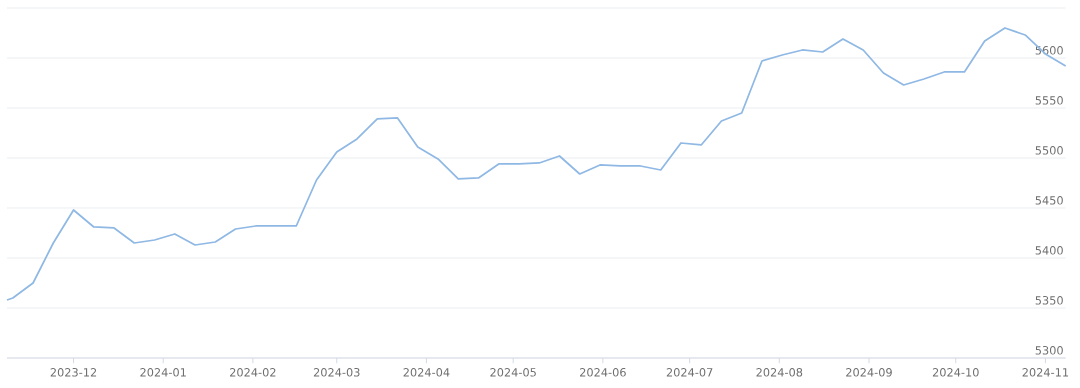 The width and height of the screenshot is (1080, 388). I want to click on x-tick-label: 2024-03, so click(336, 372).